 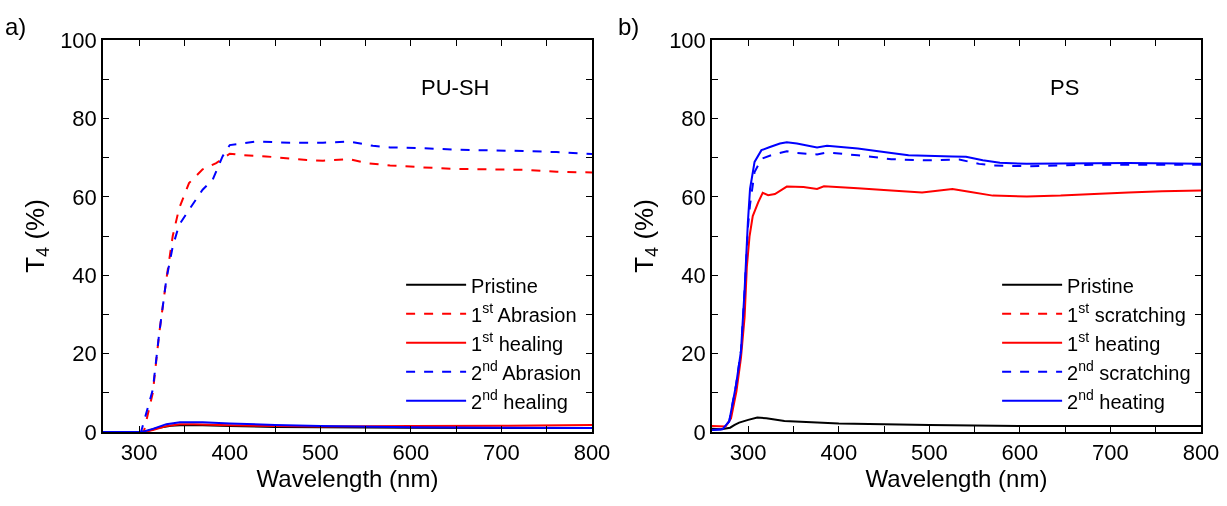 I want to click on legend-label: 1$^{st}$ heating, so click(x=1114, y=342).